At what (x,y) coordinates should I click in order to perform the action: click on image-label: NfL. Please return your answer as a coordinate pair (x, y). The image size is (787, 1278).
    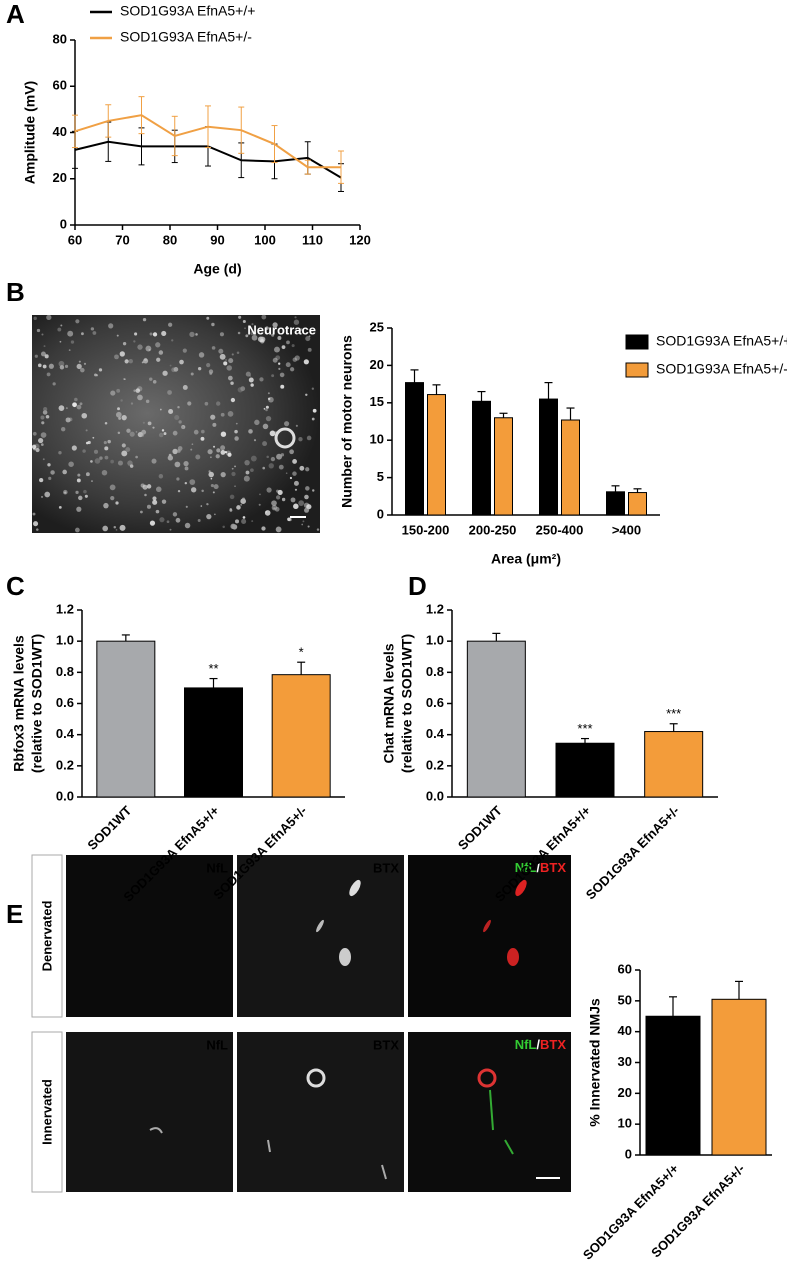
    Looking at the image, I should click on (217, 1044).